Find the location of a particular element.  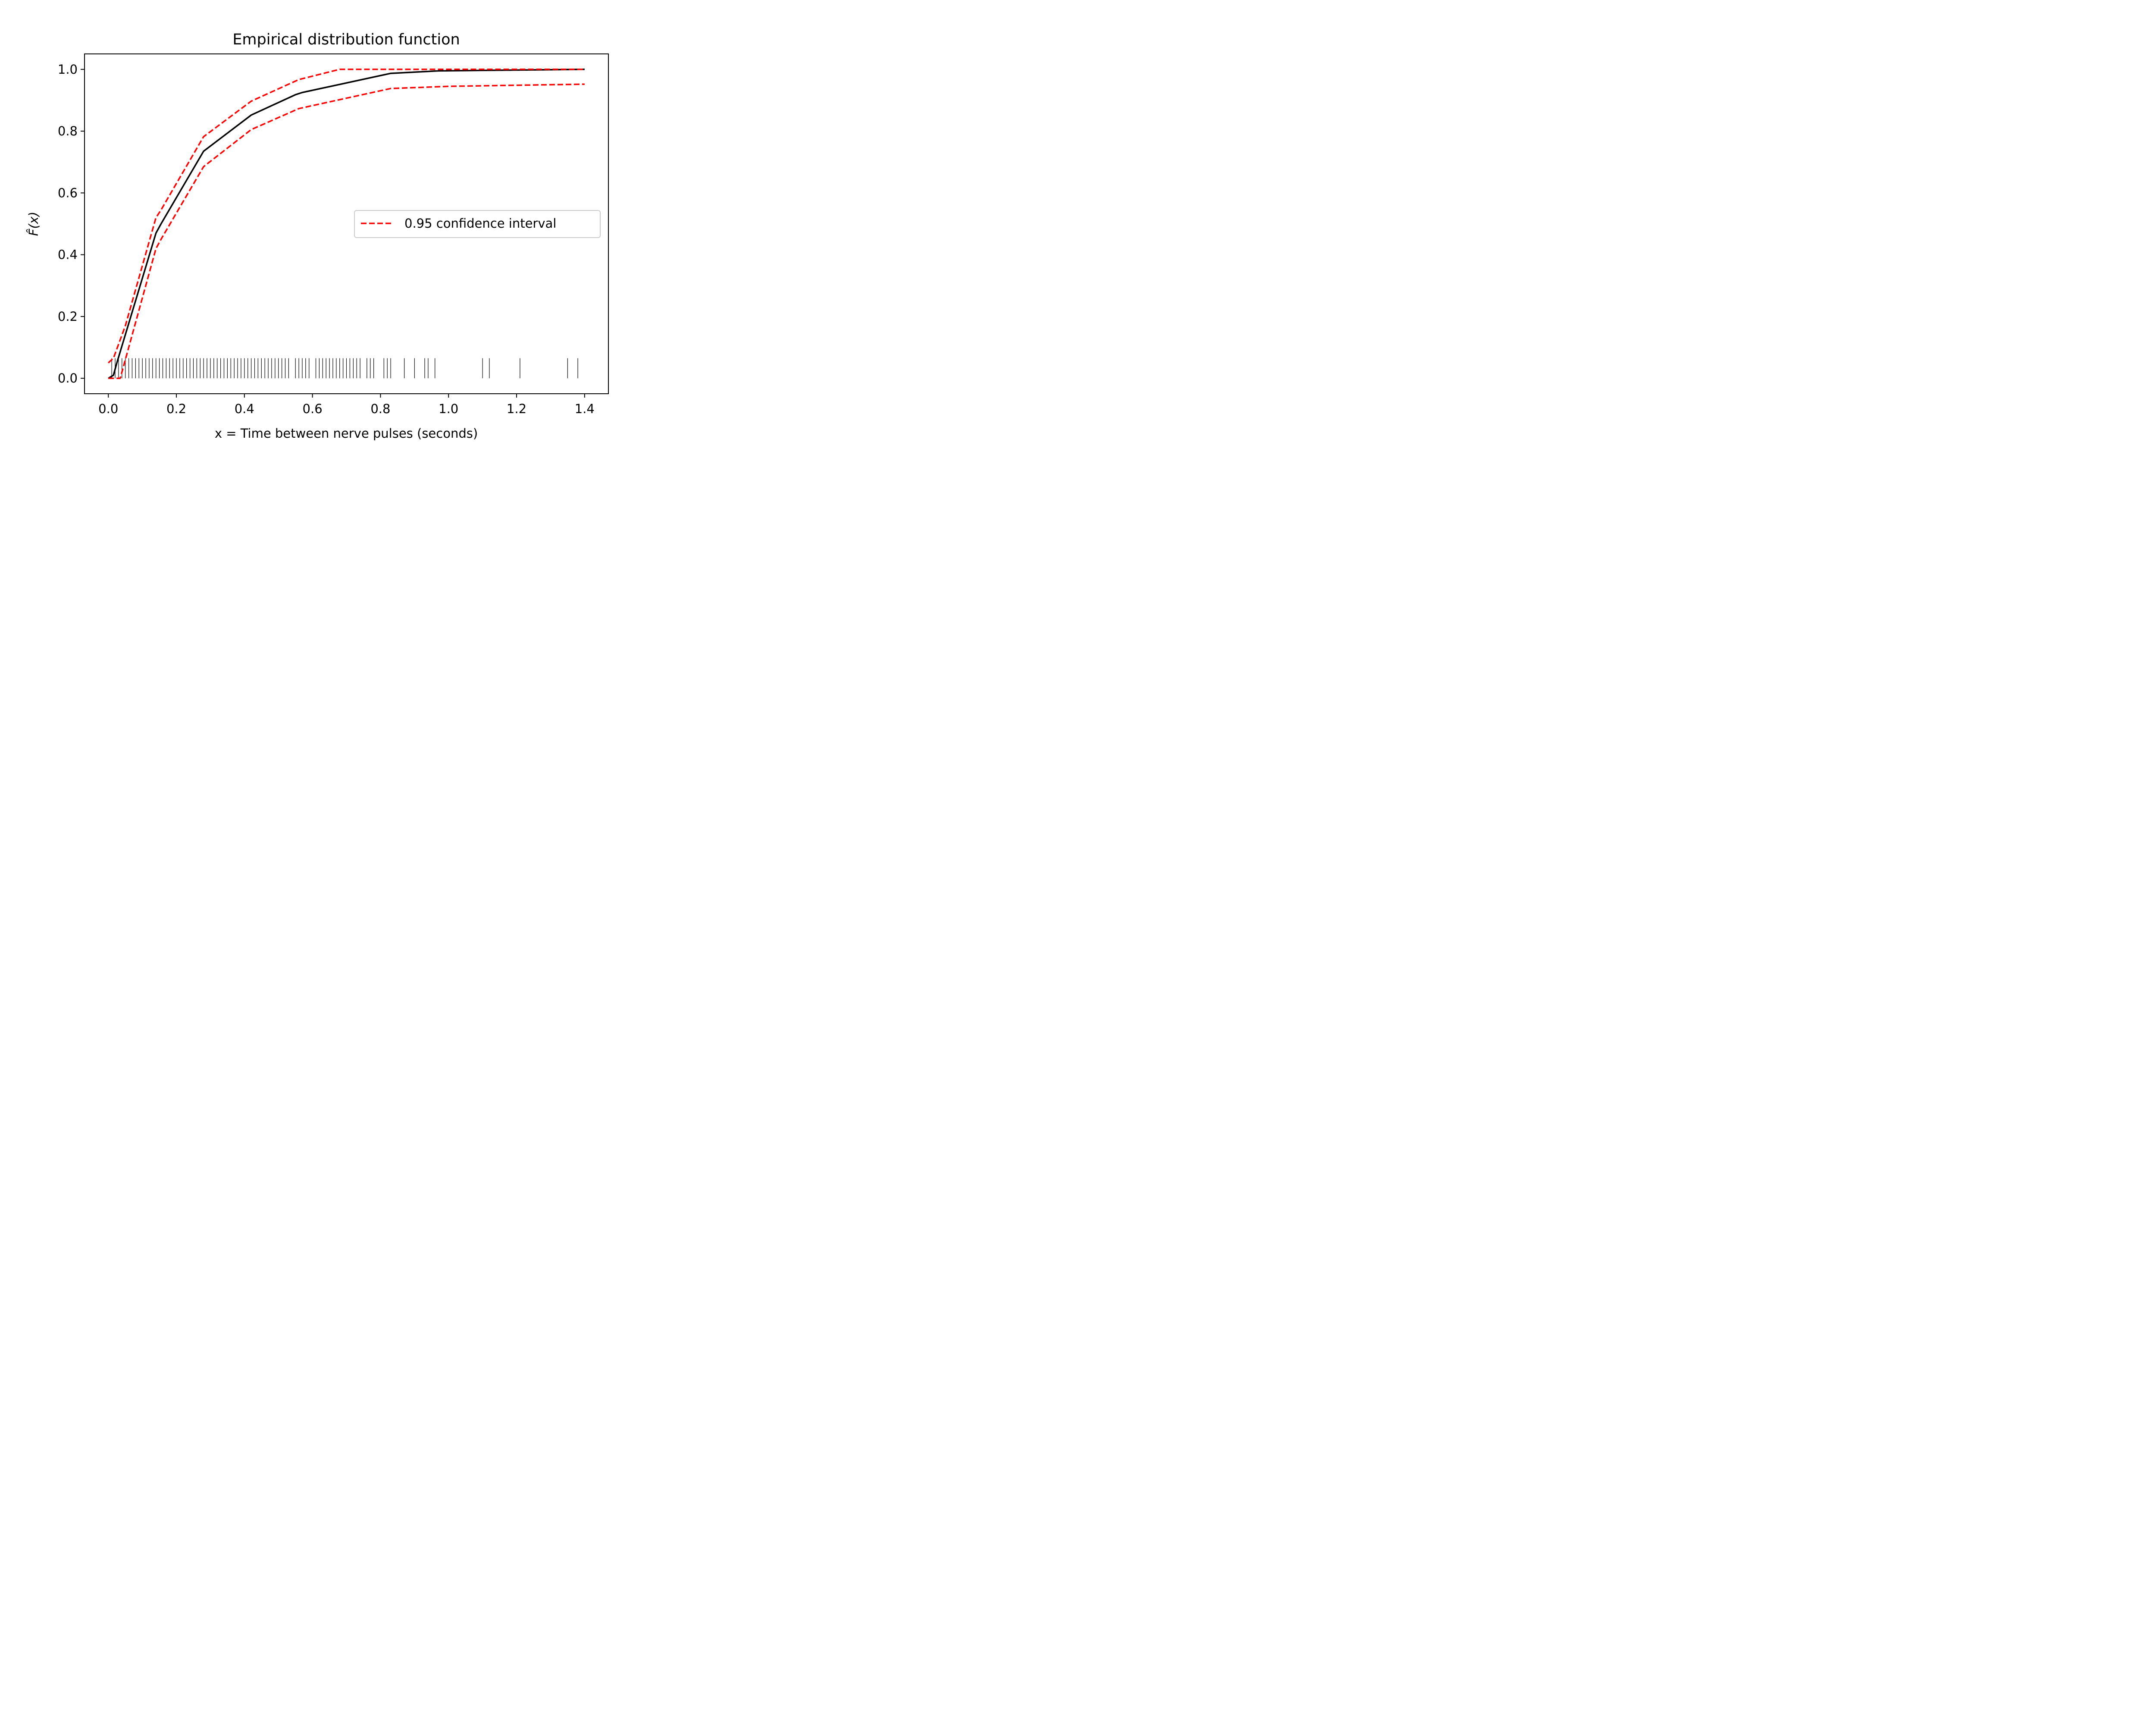

x-tick-label: 1.0 is located at coordinates (448, 409).